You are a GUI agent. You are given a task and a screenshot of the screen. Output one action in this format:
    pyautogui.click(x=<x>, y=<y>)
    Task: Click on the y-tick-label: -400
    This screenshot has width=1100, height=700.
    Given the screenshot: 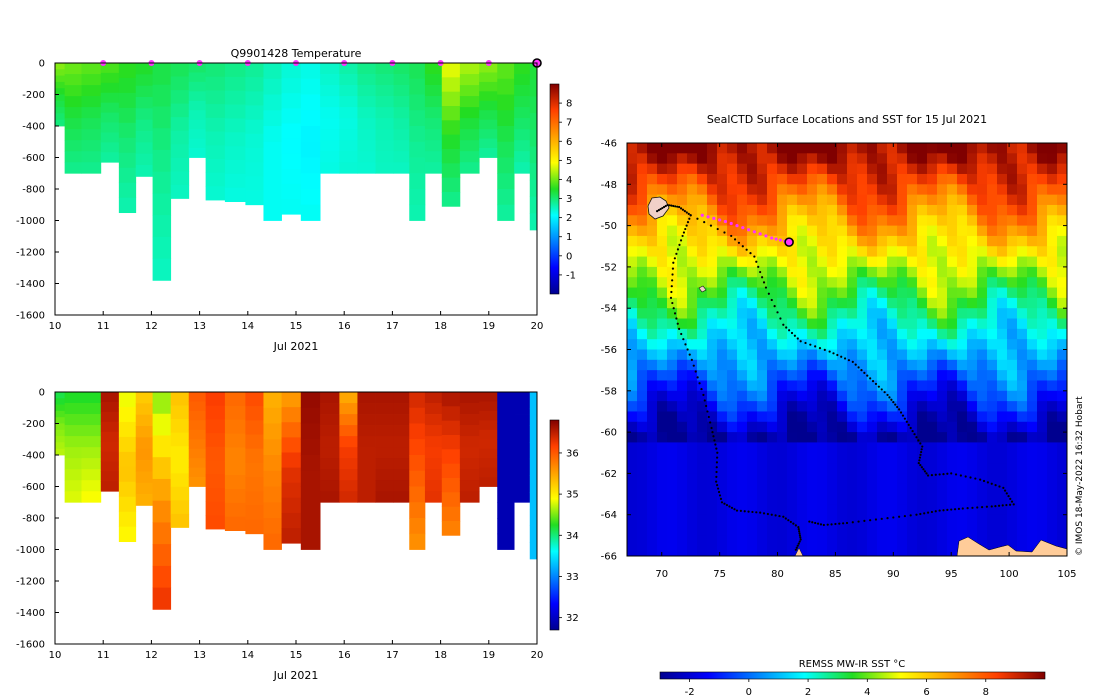 What is the action you would take?
    pyautogui.click(x=33, y=127)
    